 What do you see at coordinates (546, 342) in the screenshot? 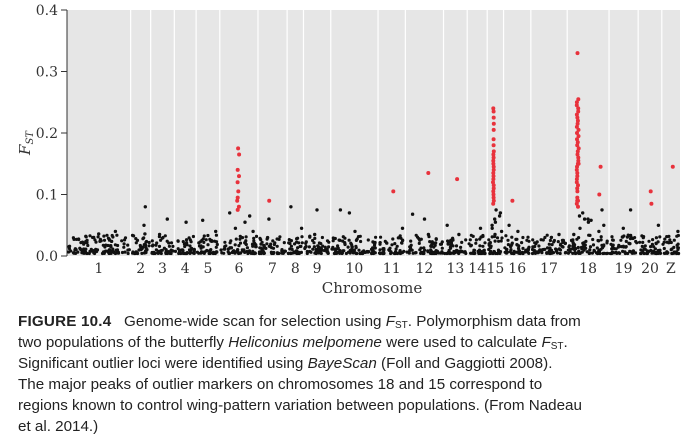
I see `caption-fst-symbol: F` at bounding box center [546, 342].